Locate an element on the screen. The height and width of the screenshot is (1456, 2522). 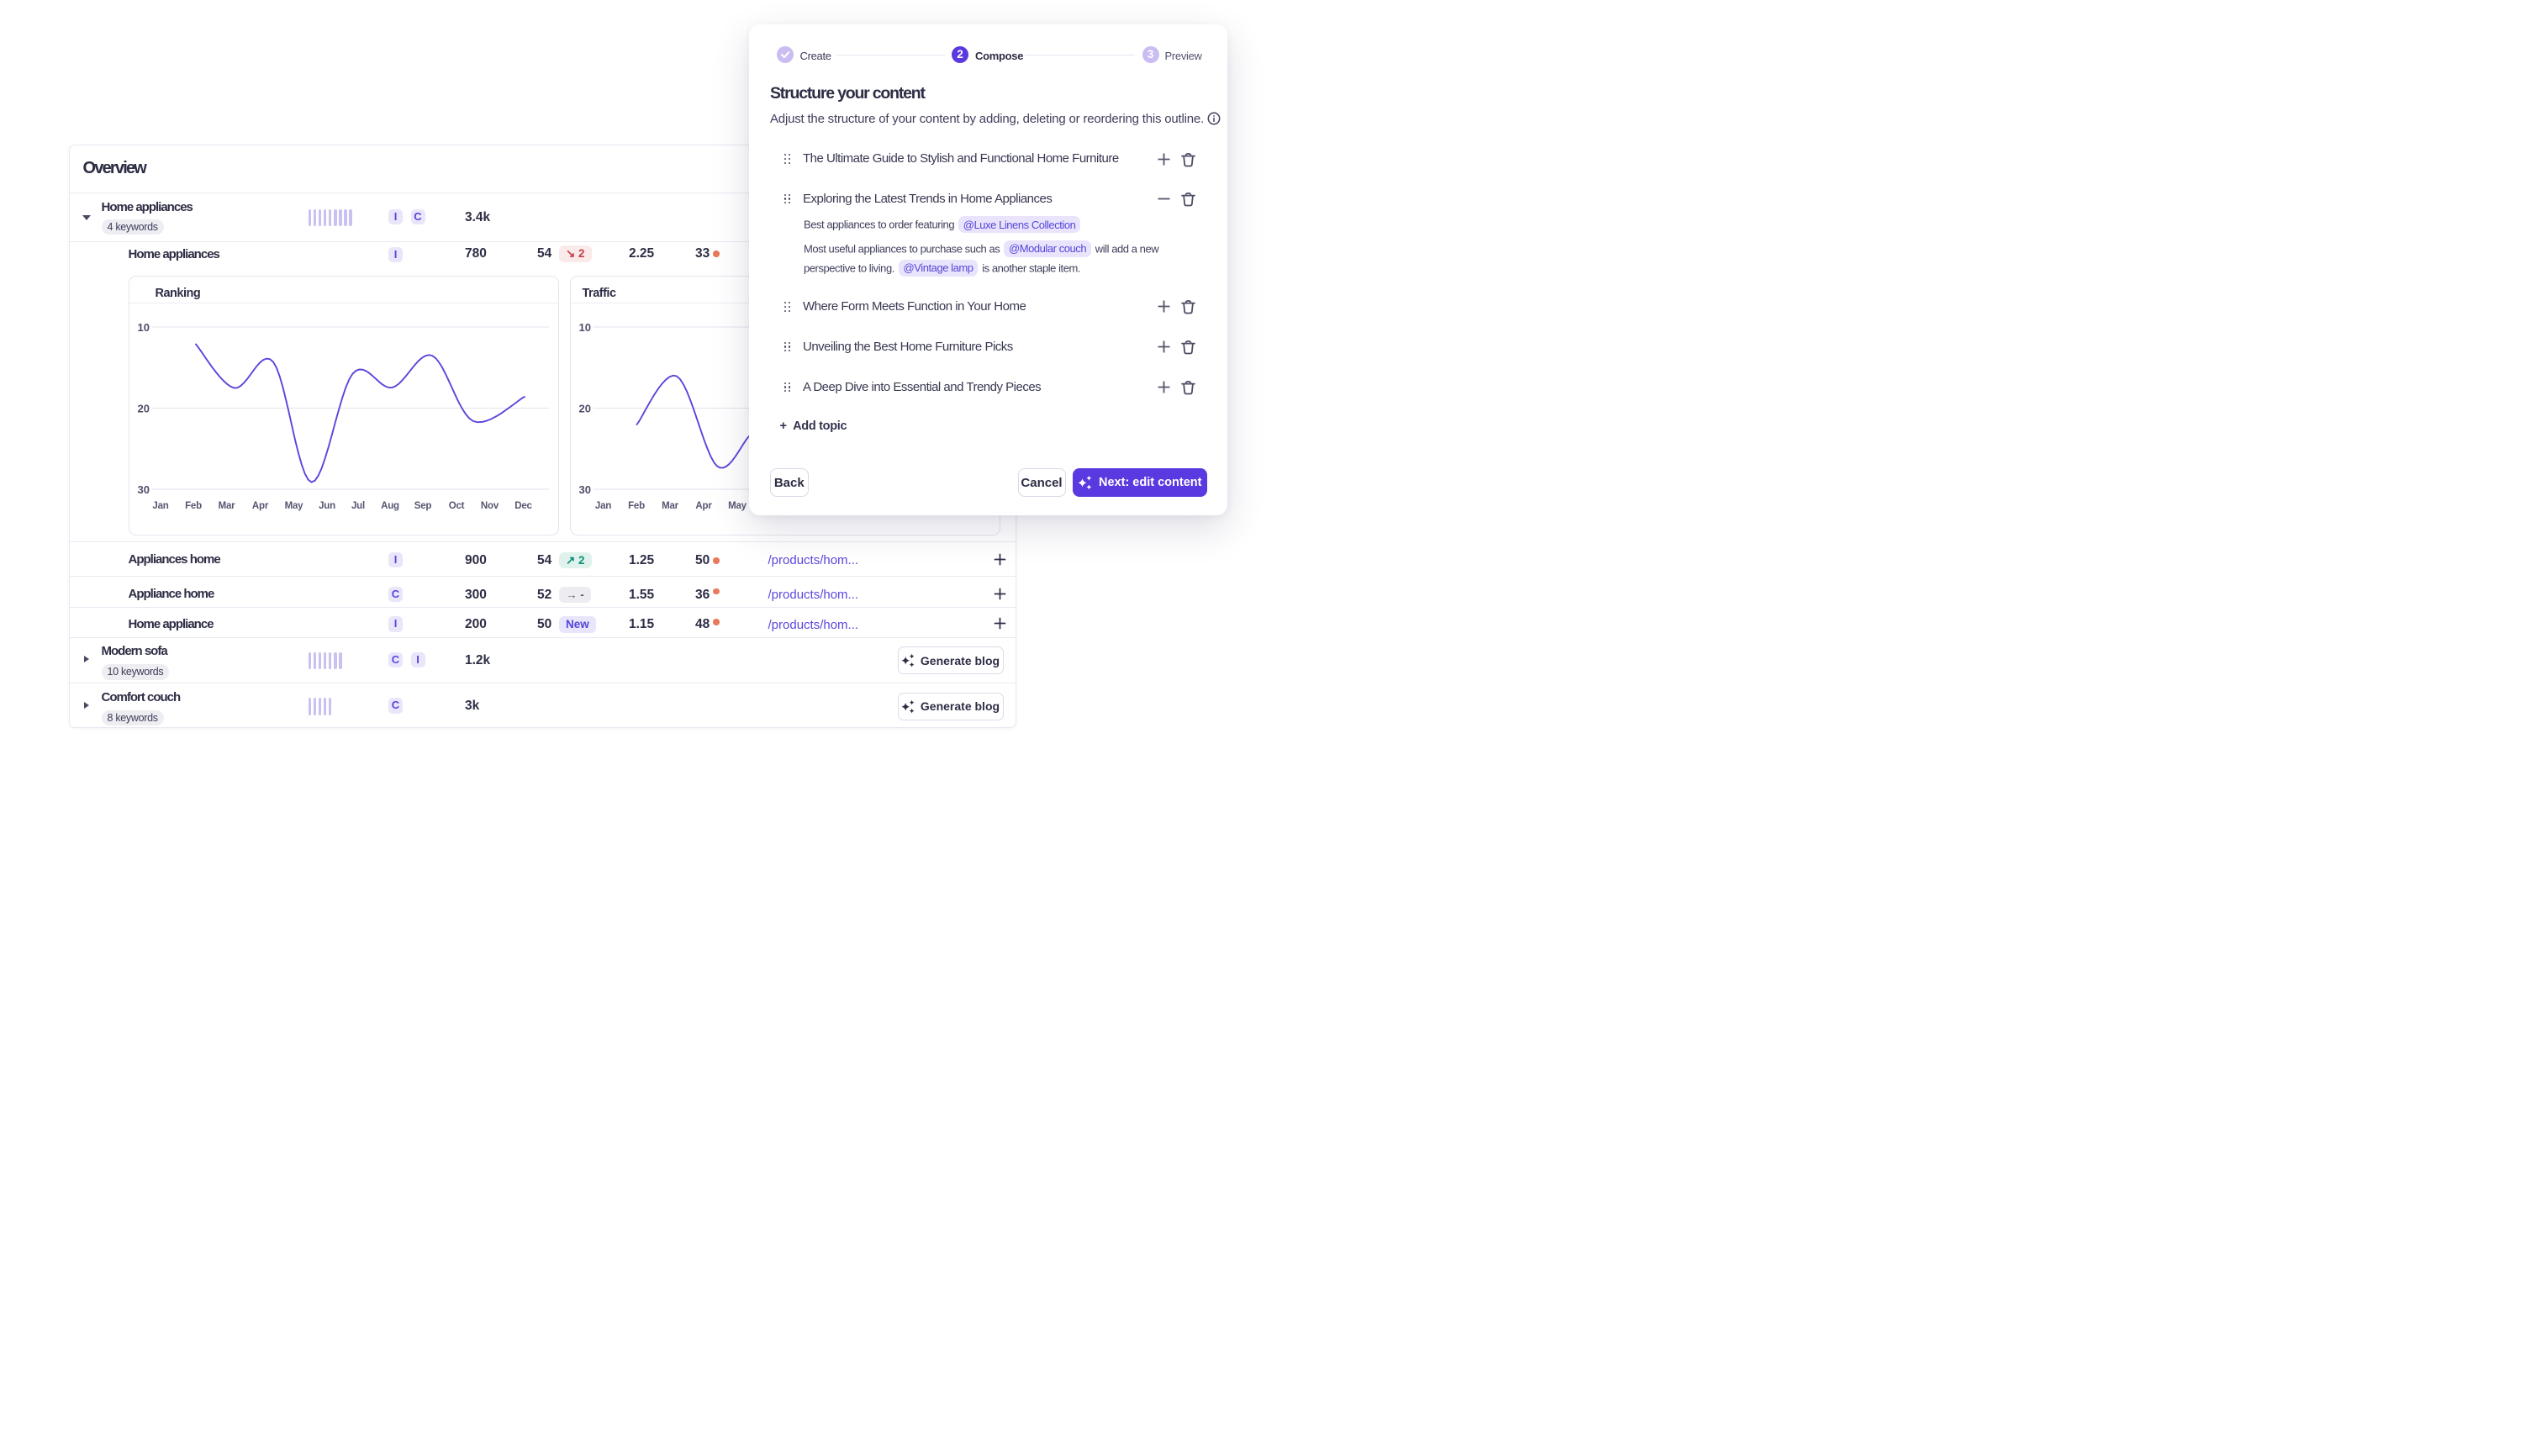
svg-text: Nov is located at coordinates (490, 506).